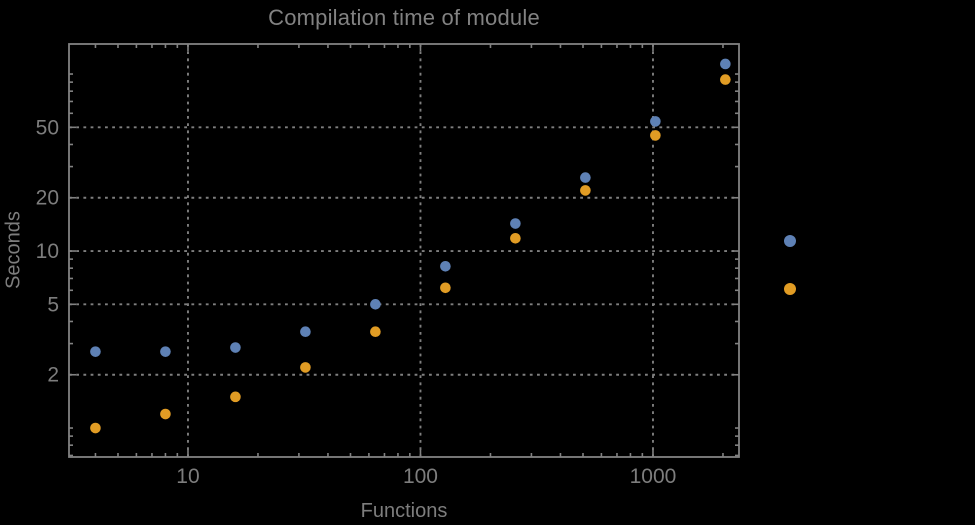 The image size is (975, 525). Describe the element at coordinates (790, 241) in the screenshot. I see `legend-marker-blue` at that location.